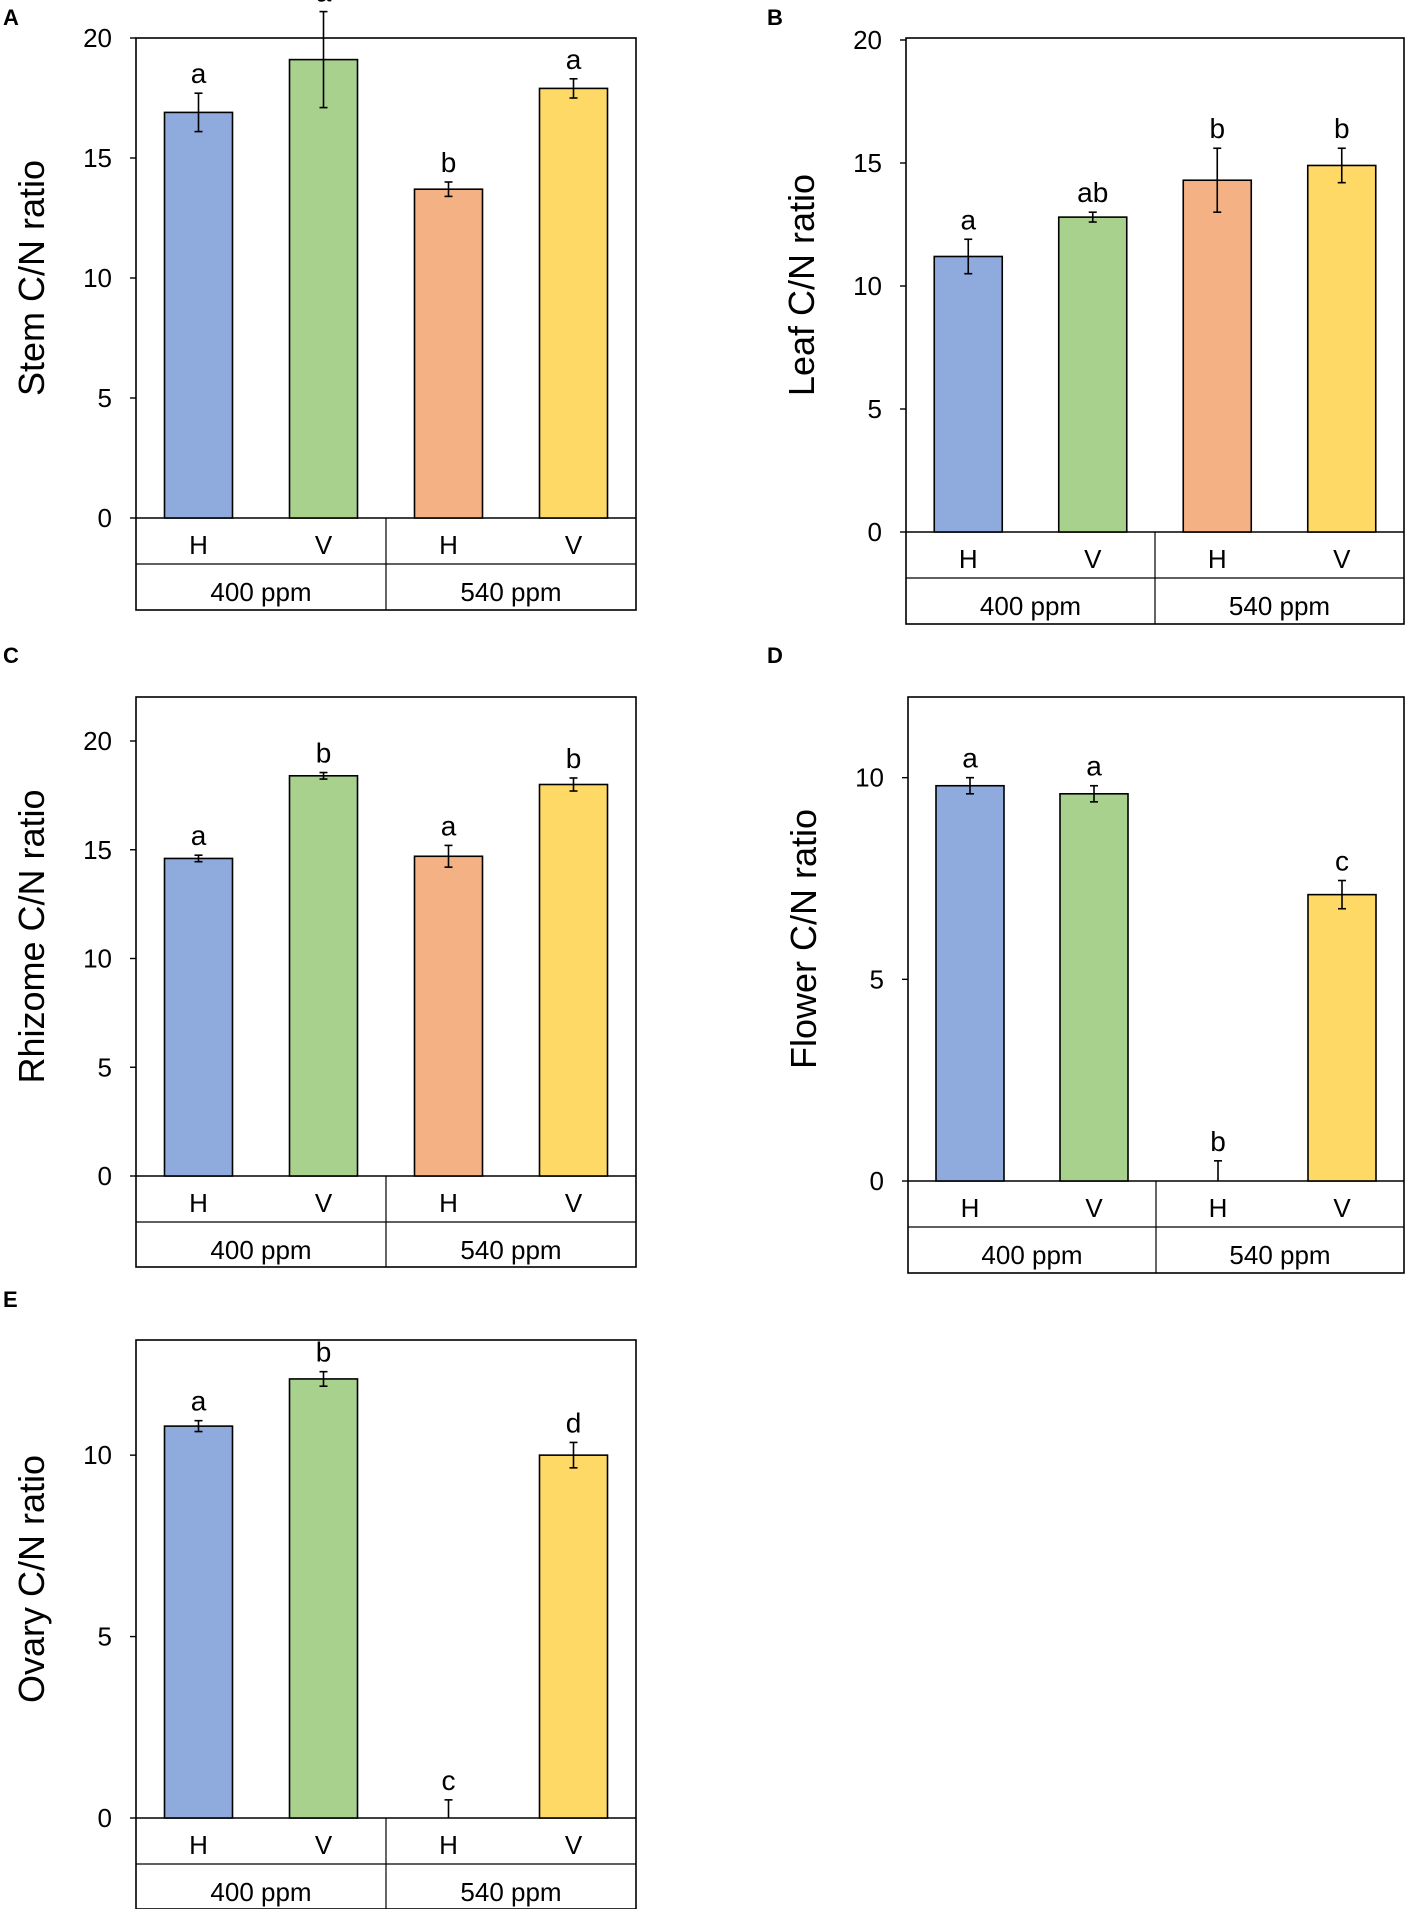  Describe the element at coordinates (1092, 192) in the screenshot. I see `significance-letter: ab` at that location.